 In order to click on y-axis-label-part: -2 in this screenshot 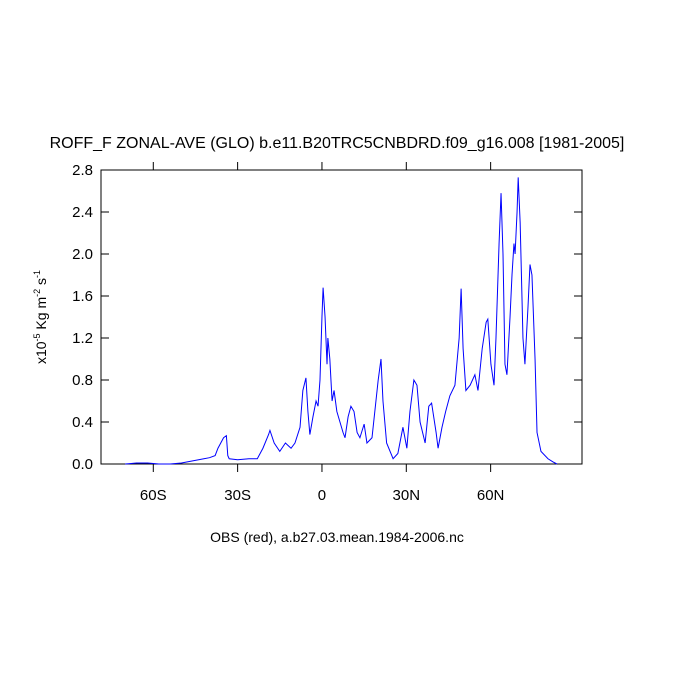, I will do `click(37, 293)`.